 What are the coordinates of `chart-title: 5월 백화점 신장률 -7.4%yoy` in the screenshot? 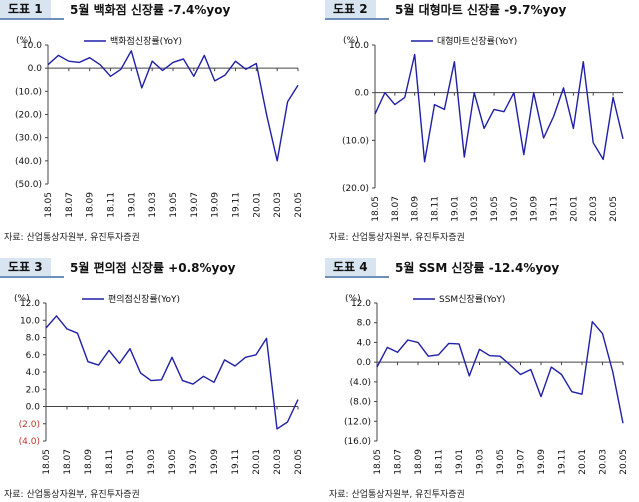 It's located at (150, 10).